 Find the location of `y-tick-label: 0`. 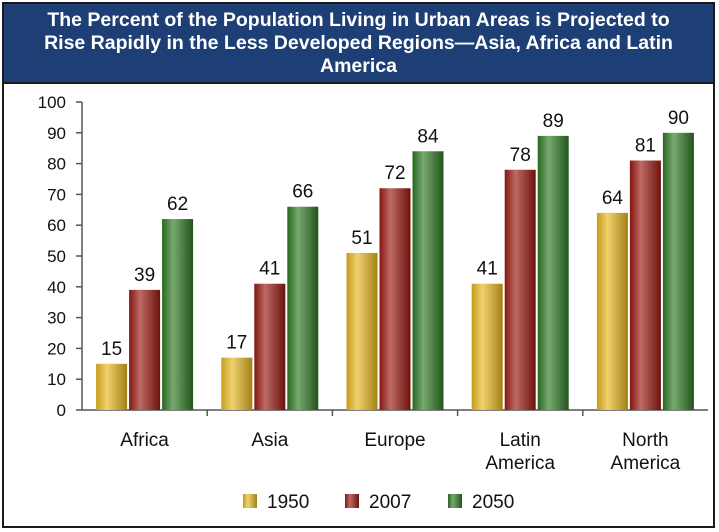

y-tick-label: 0 is located at coordinates (61, 410).